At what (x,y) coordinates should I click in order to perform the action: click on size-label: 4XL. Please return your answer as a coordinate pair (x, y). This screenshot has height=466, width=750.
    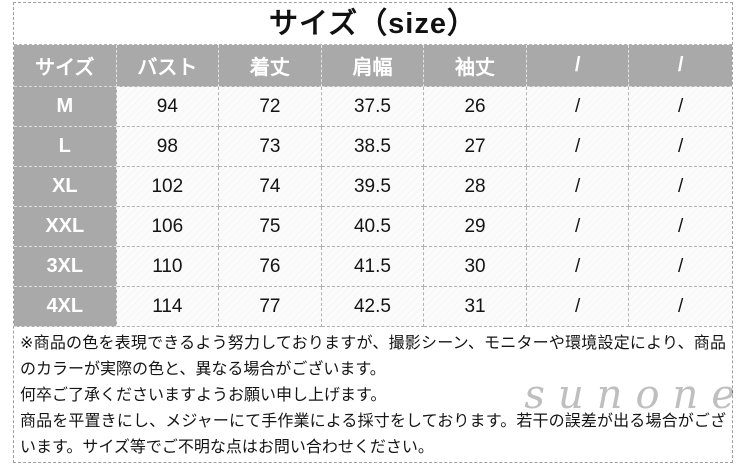
    Looking at the image, I should click on (65, 307).